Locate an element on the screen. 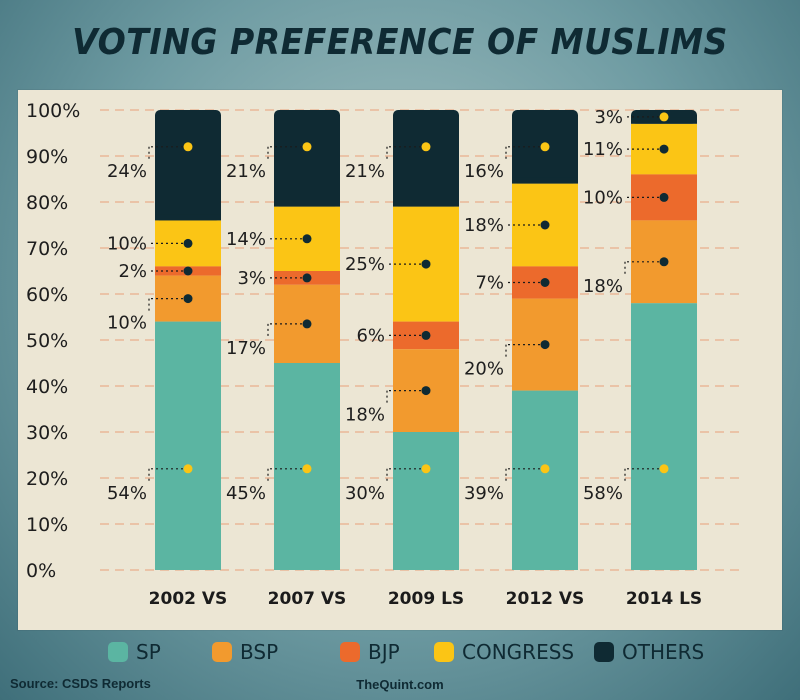  x-category-label: 2007 VS is located at coordinates (307, 599).